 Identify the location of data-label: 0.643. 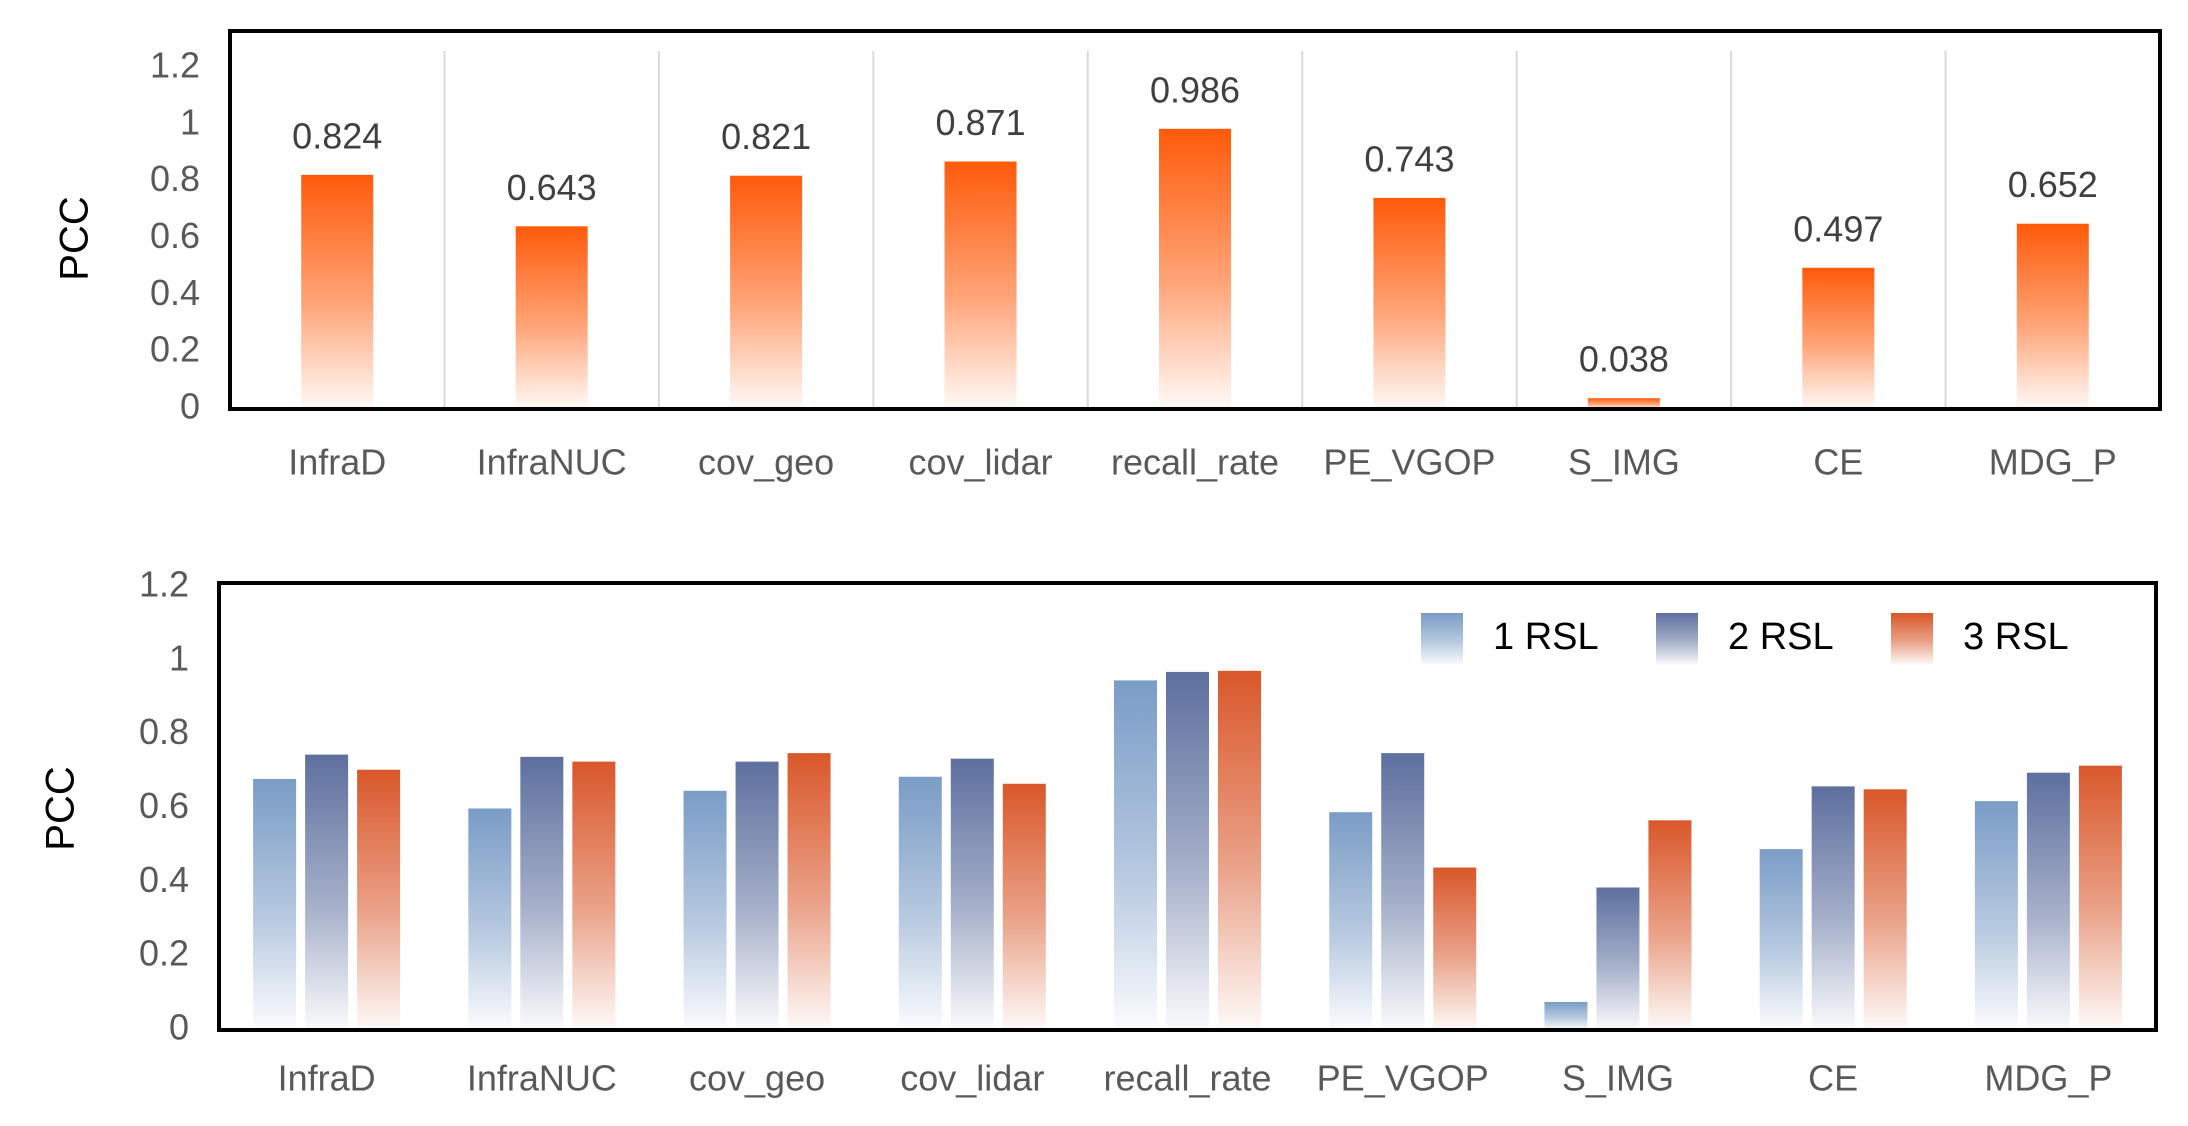
(552, 187).